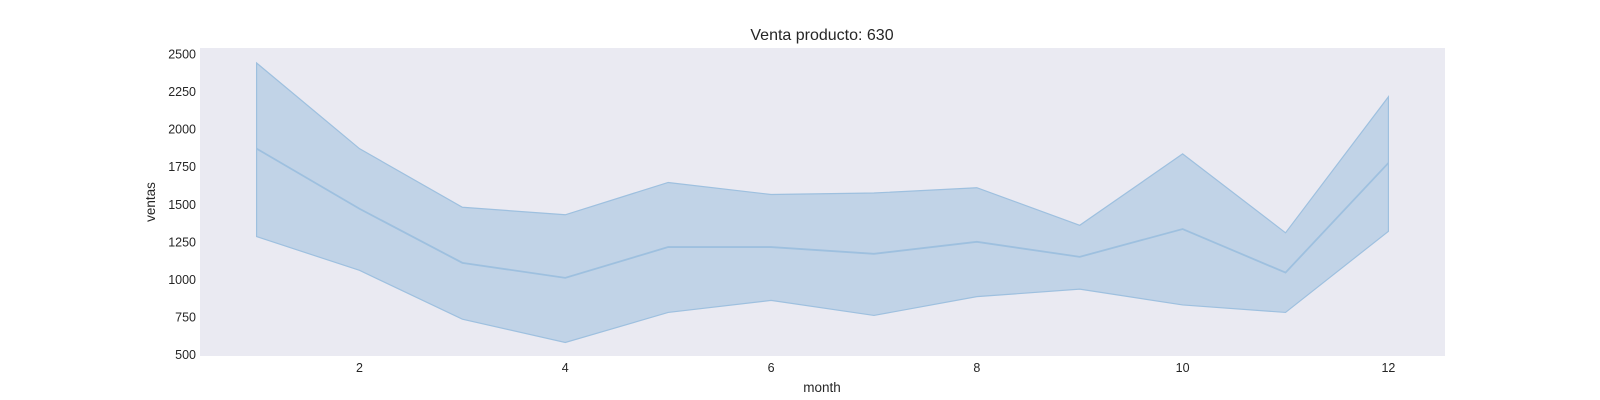 This screenshot has height=400, width=1600. I want to click on y-axis-label: ventas, so click(150, 202).